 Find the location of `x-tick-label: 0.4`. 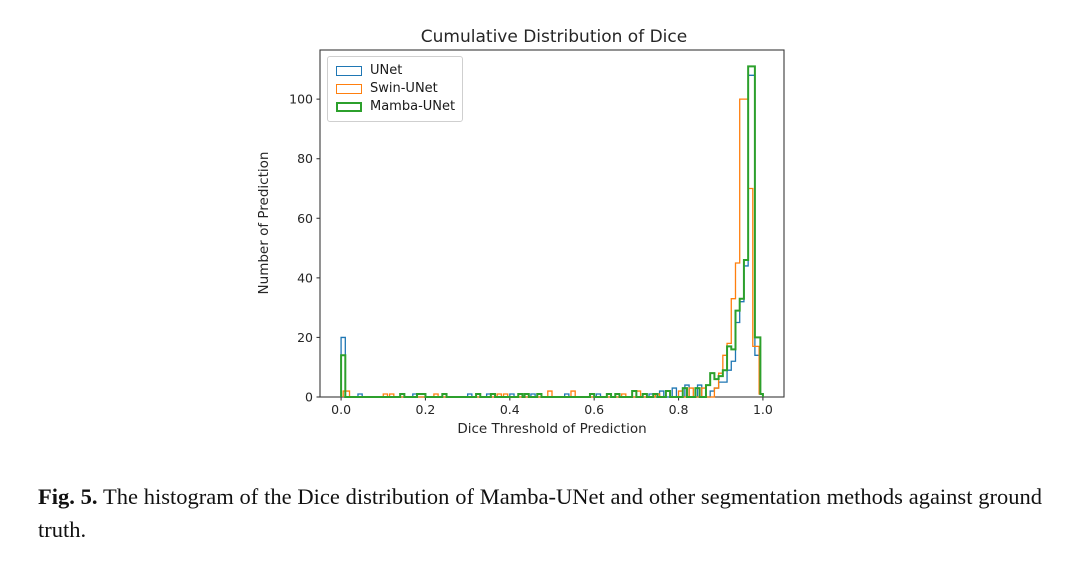

x-tick-label: 0.4 is located at coordinates (510, 409).